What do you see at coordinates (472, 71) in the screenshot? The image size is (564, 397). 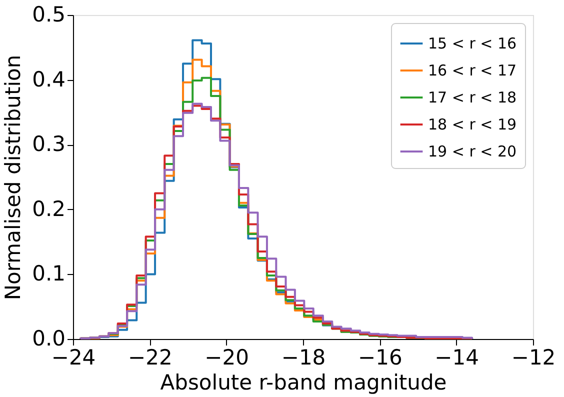 I see `legend-label: 16 < r < 17` at bounding box center [472, 71].